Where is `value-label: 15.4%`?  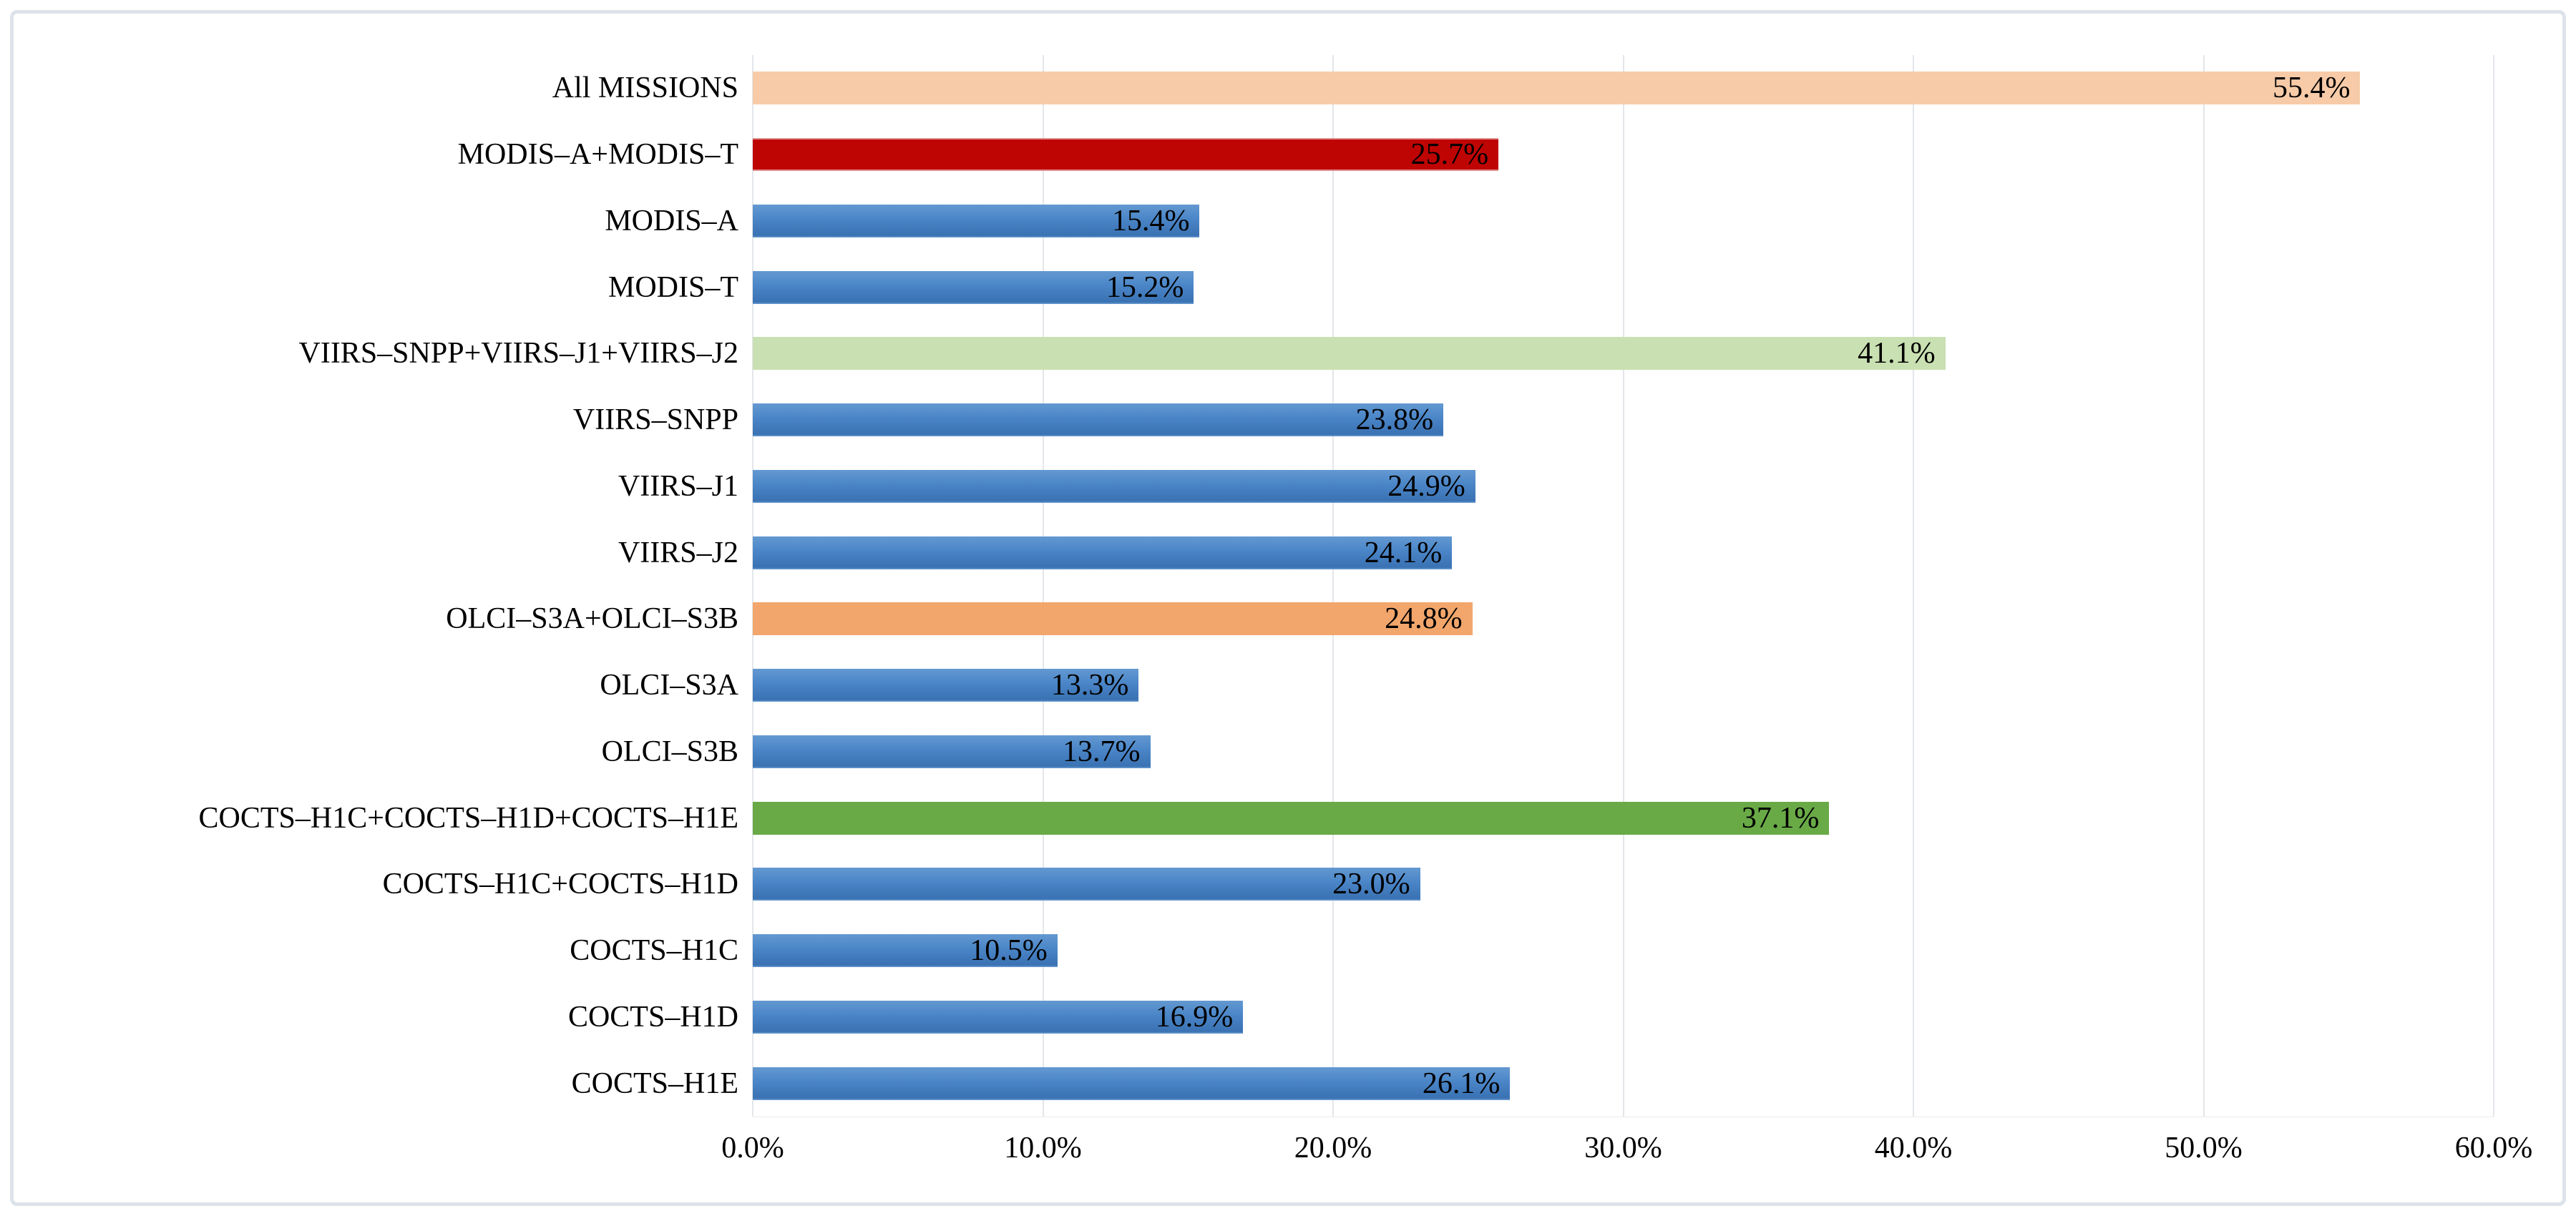
value-label: 15.4% is located at coordinates (1150, 221).